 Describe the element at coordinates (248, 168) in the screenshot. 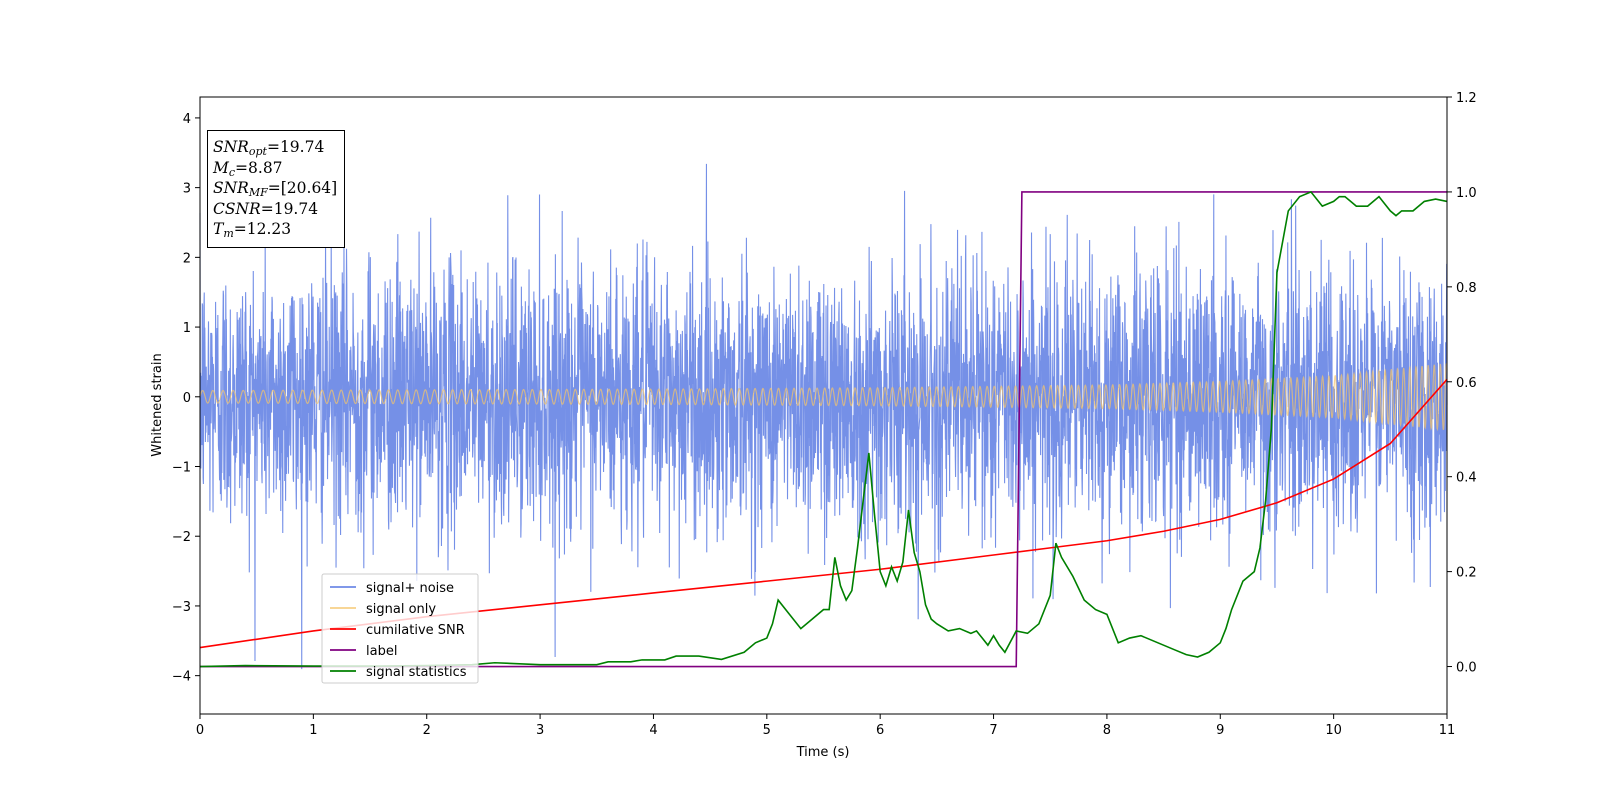

I see `info-line-mc: Mc=8.87` at that location.